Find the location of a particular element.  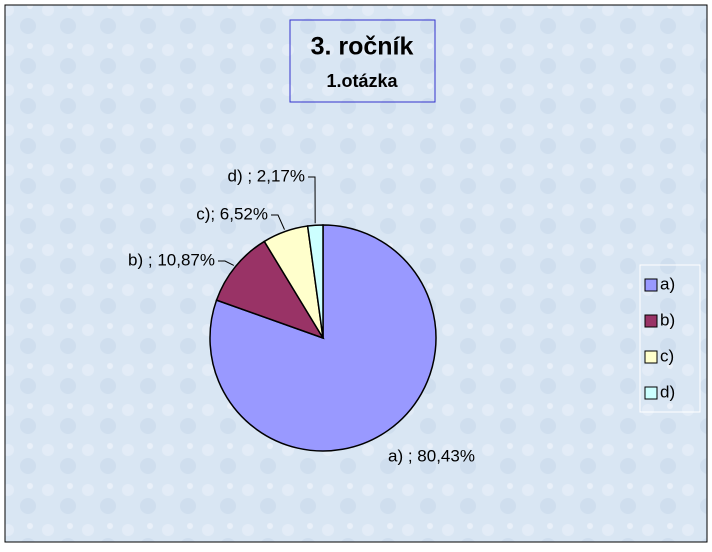

data-label: d) ; 2,17% is located at coordinates (267, 175).